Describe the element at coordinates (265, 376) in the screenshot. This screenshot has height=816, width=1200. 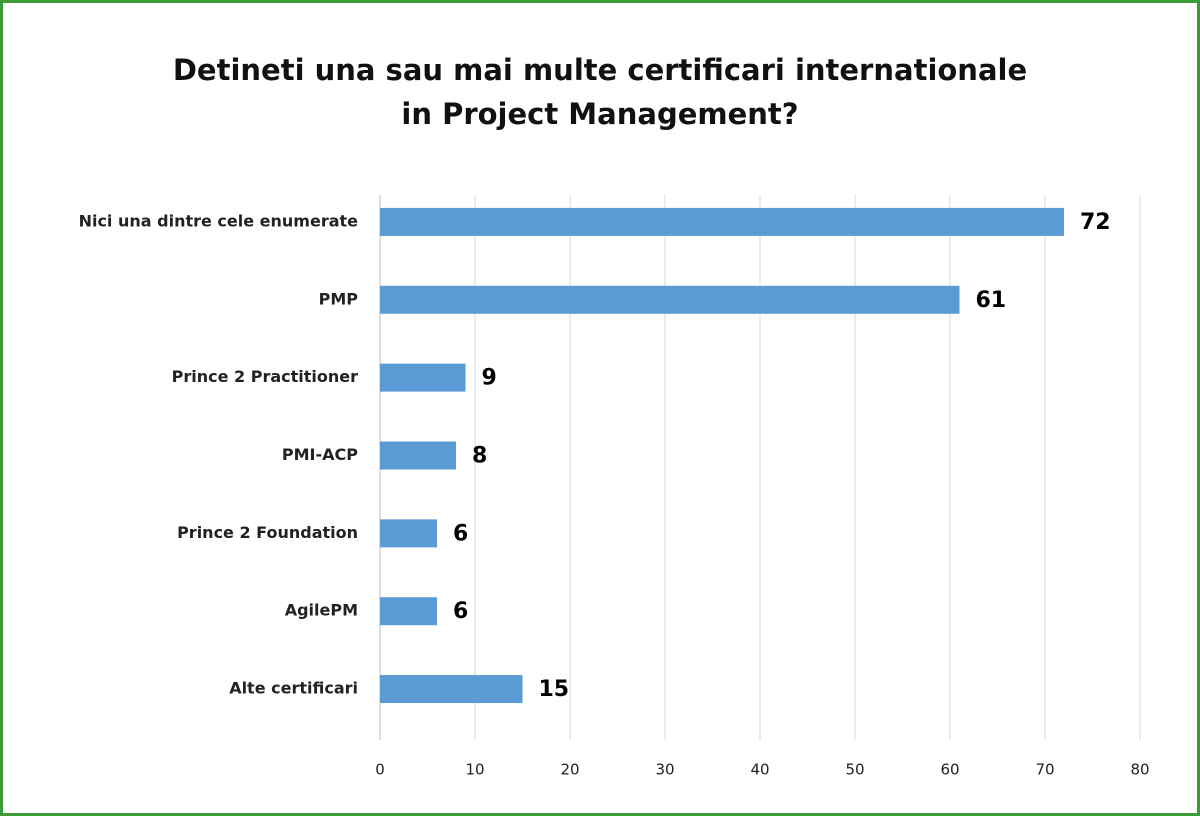
I see `y-tick-label: Prince 2 Practitioner` at that location.